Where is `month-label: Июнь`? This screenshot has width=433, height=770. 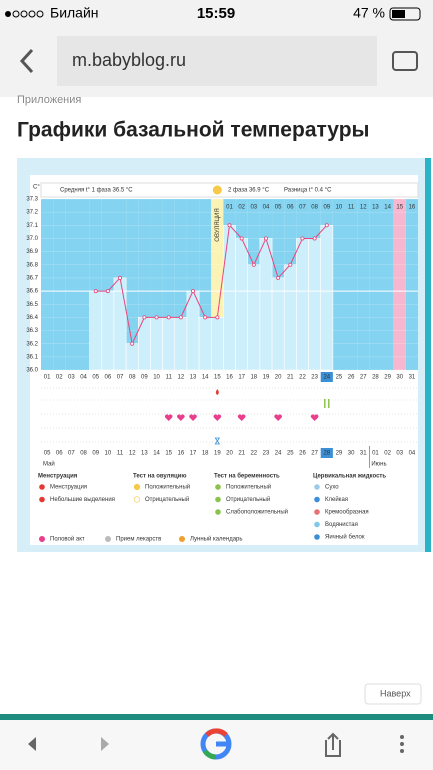
month-label: Июнь is located at coordinates (378, 465).